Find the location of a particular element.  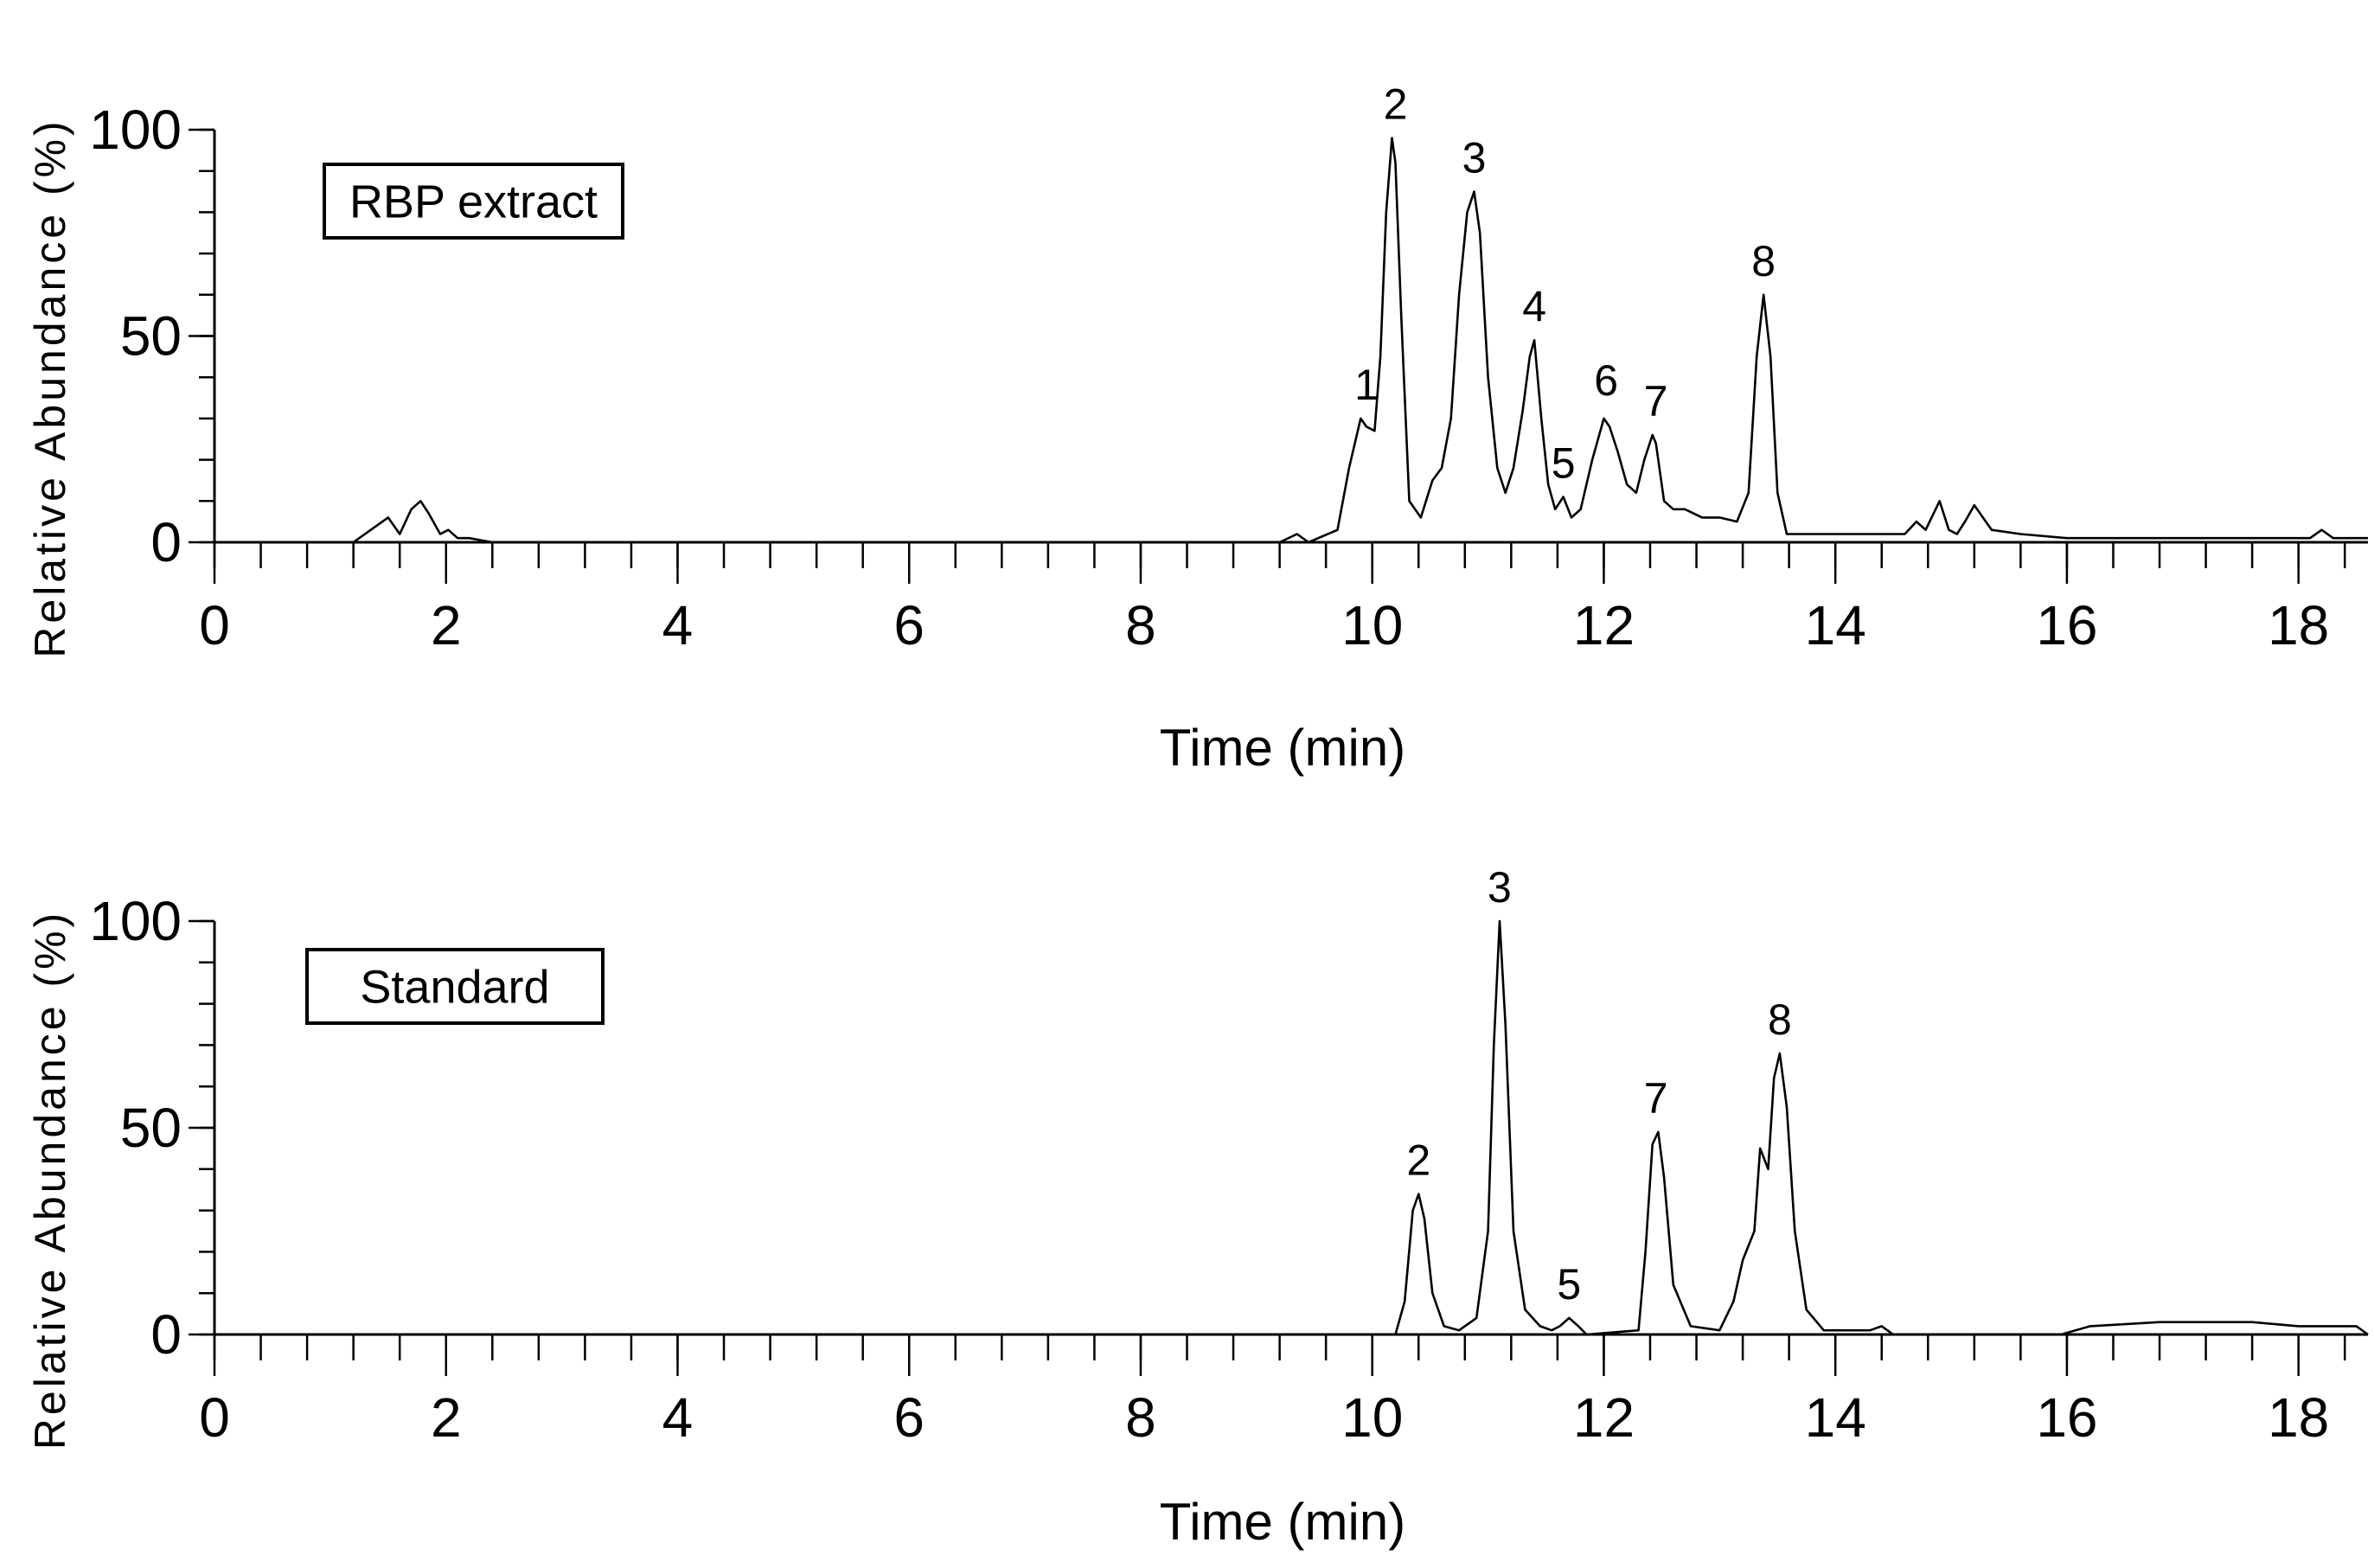

peak-label: 6 is located at coordinates (1606, 380).